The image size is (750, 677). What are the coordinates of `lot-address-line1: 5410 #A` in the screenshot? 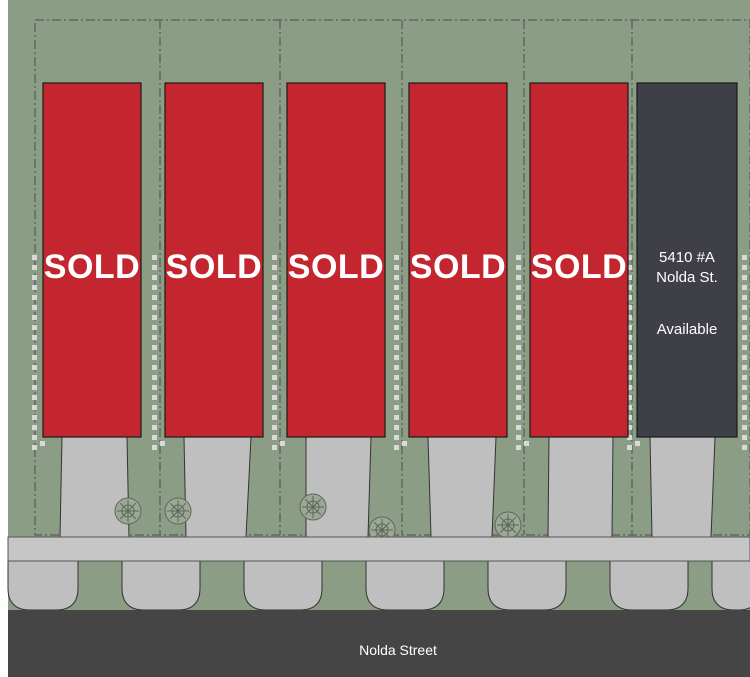 It's located at (687, 257).